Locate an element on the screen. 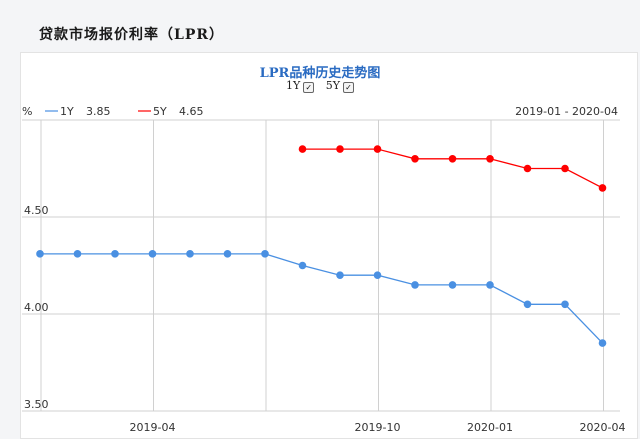 This screenshot has height=439, width=640. legend-1y-name: 1Y is located at coordinates (67, 111).